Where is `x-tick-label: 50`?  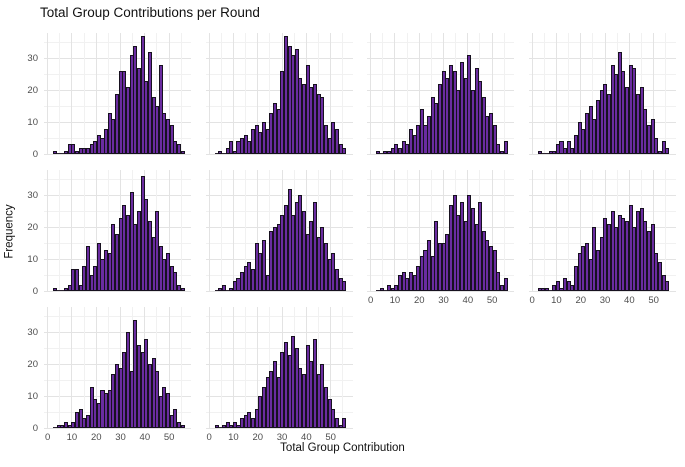 x-tick-label: 50 is located at coordinates (653, 300).